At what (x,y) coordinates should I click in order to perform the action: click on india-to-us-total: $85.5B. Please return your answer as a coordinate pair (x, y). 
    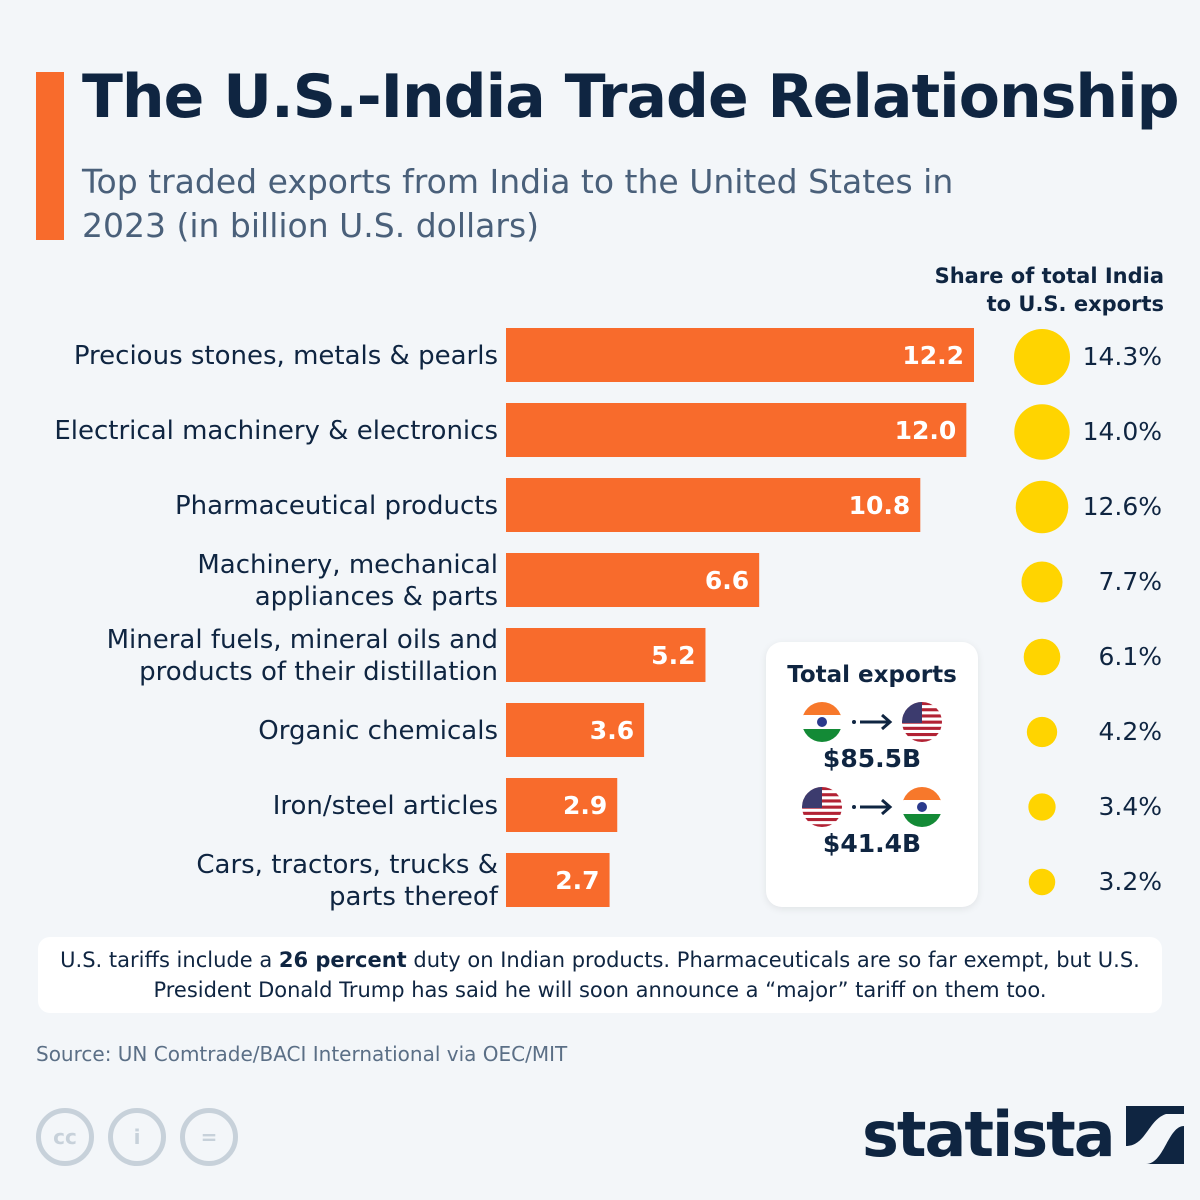
    Looking at the image, I should click on (872, 758).